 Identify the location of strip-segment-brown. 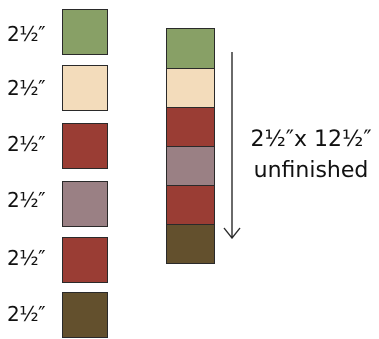
(190, 243).